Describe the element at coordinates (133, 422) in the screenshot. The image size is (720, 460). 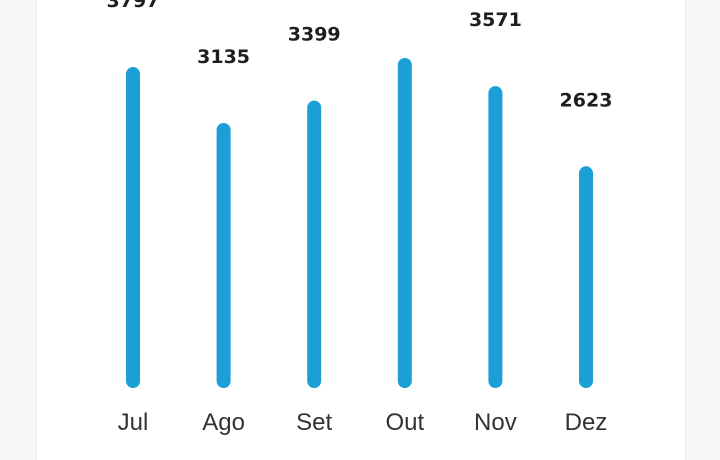
I see `category-label: Jul` at that location.